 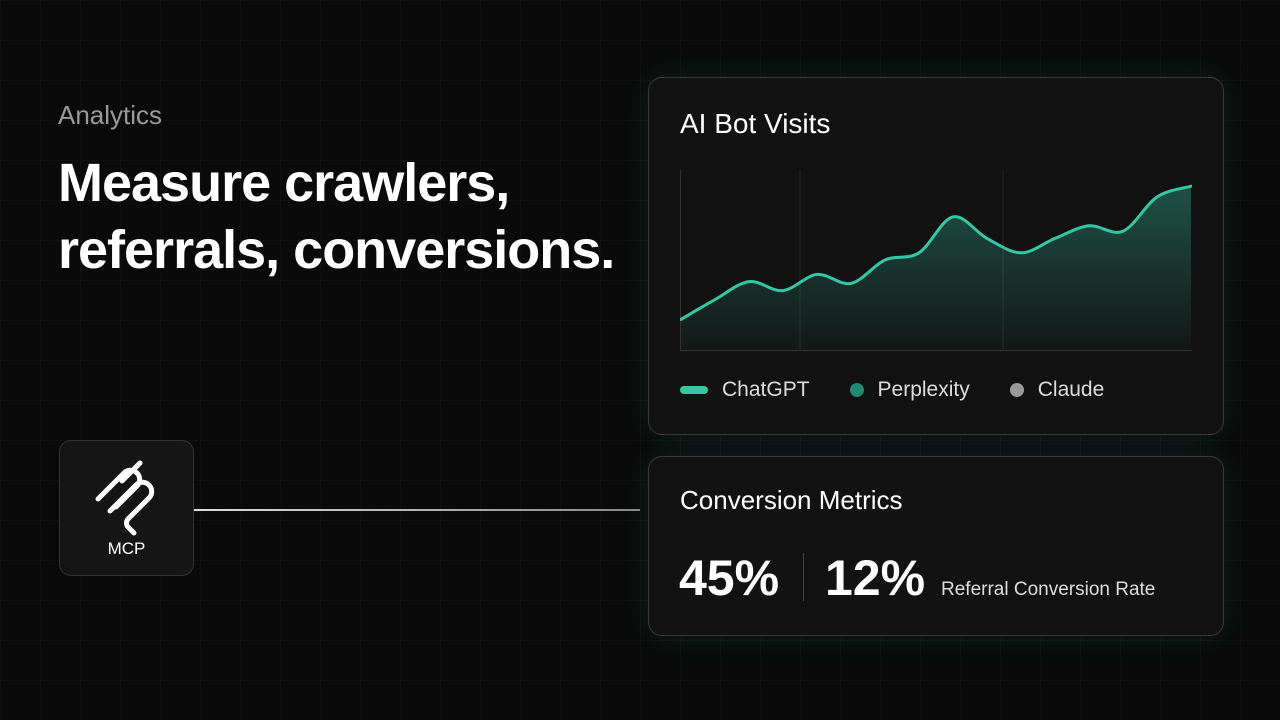 I want to click on legend-item: Perplexity, so click(x=909, y=390).